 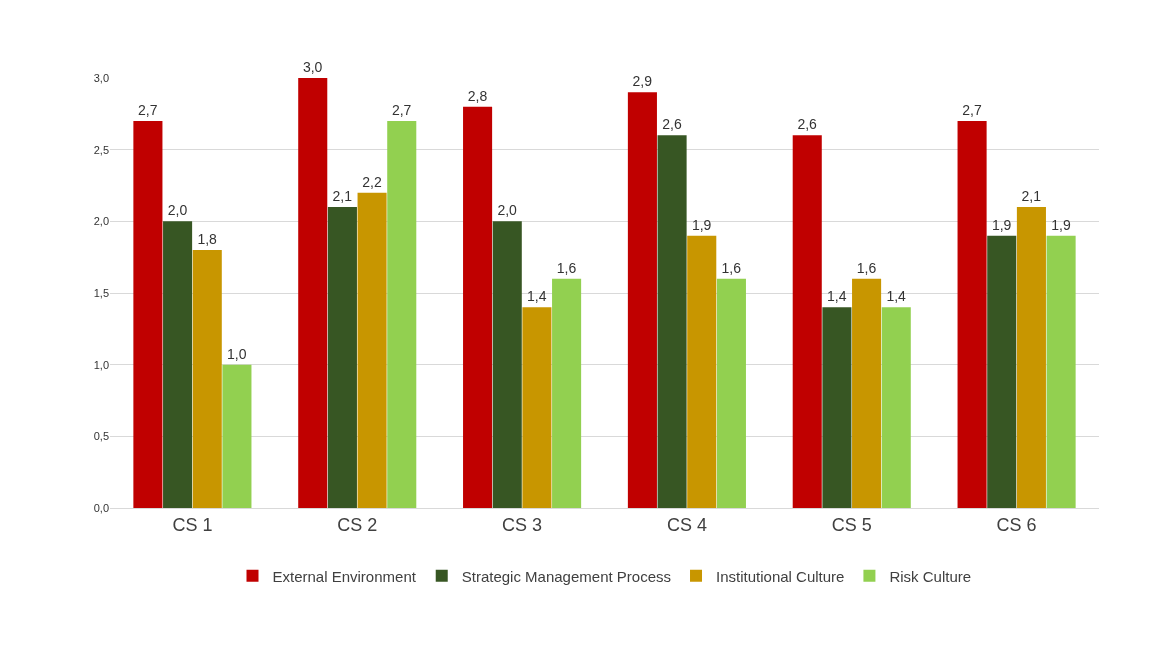 I want to click on x-tick-label: CS 5, so click(x=851, y=524).